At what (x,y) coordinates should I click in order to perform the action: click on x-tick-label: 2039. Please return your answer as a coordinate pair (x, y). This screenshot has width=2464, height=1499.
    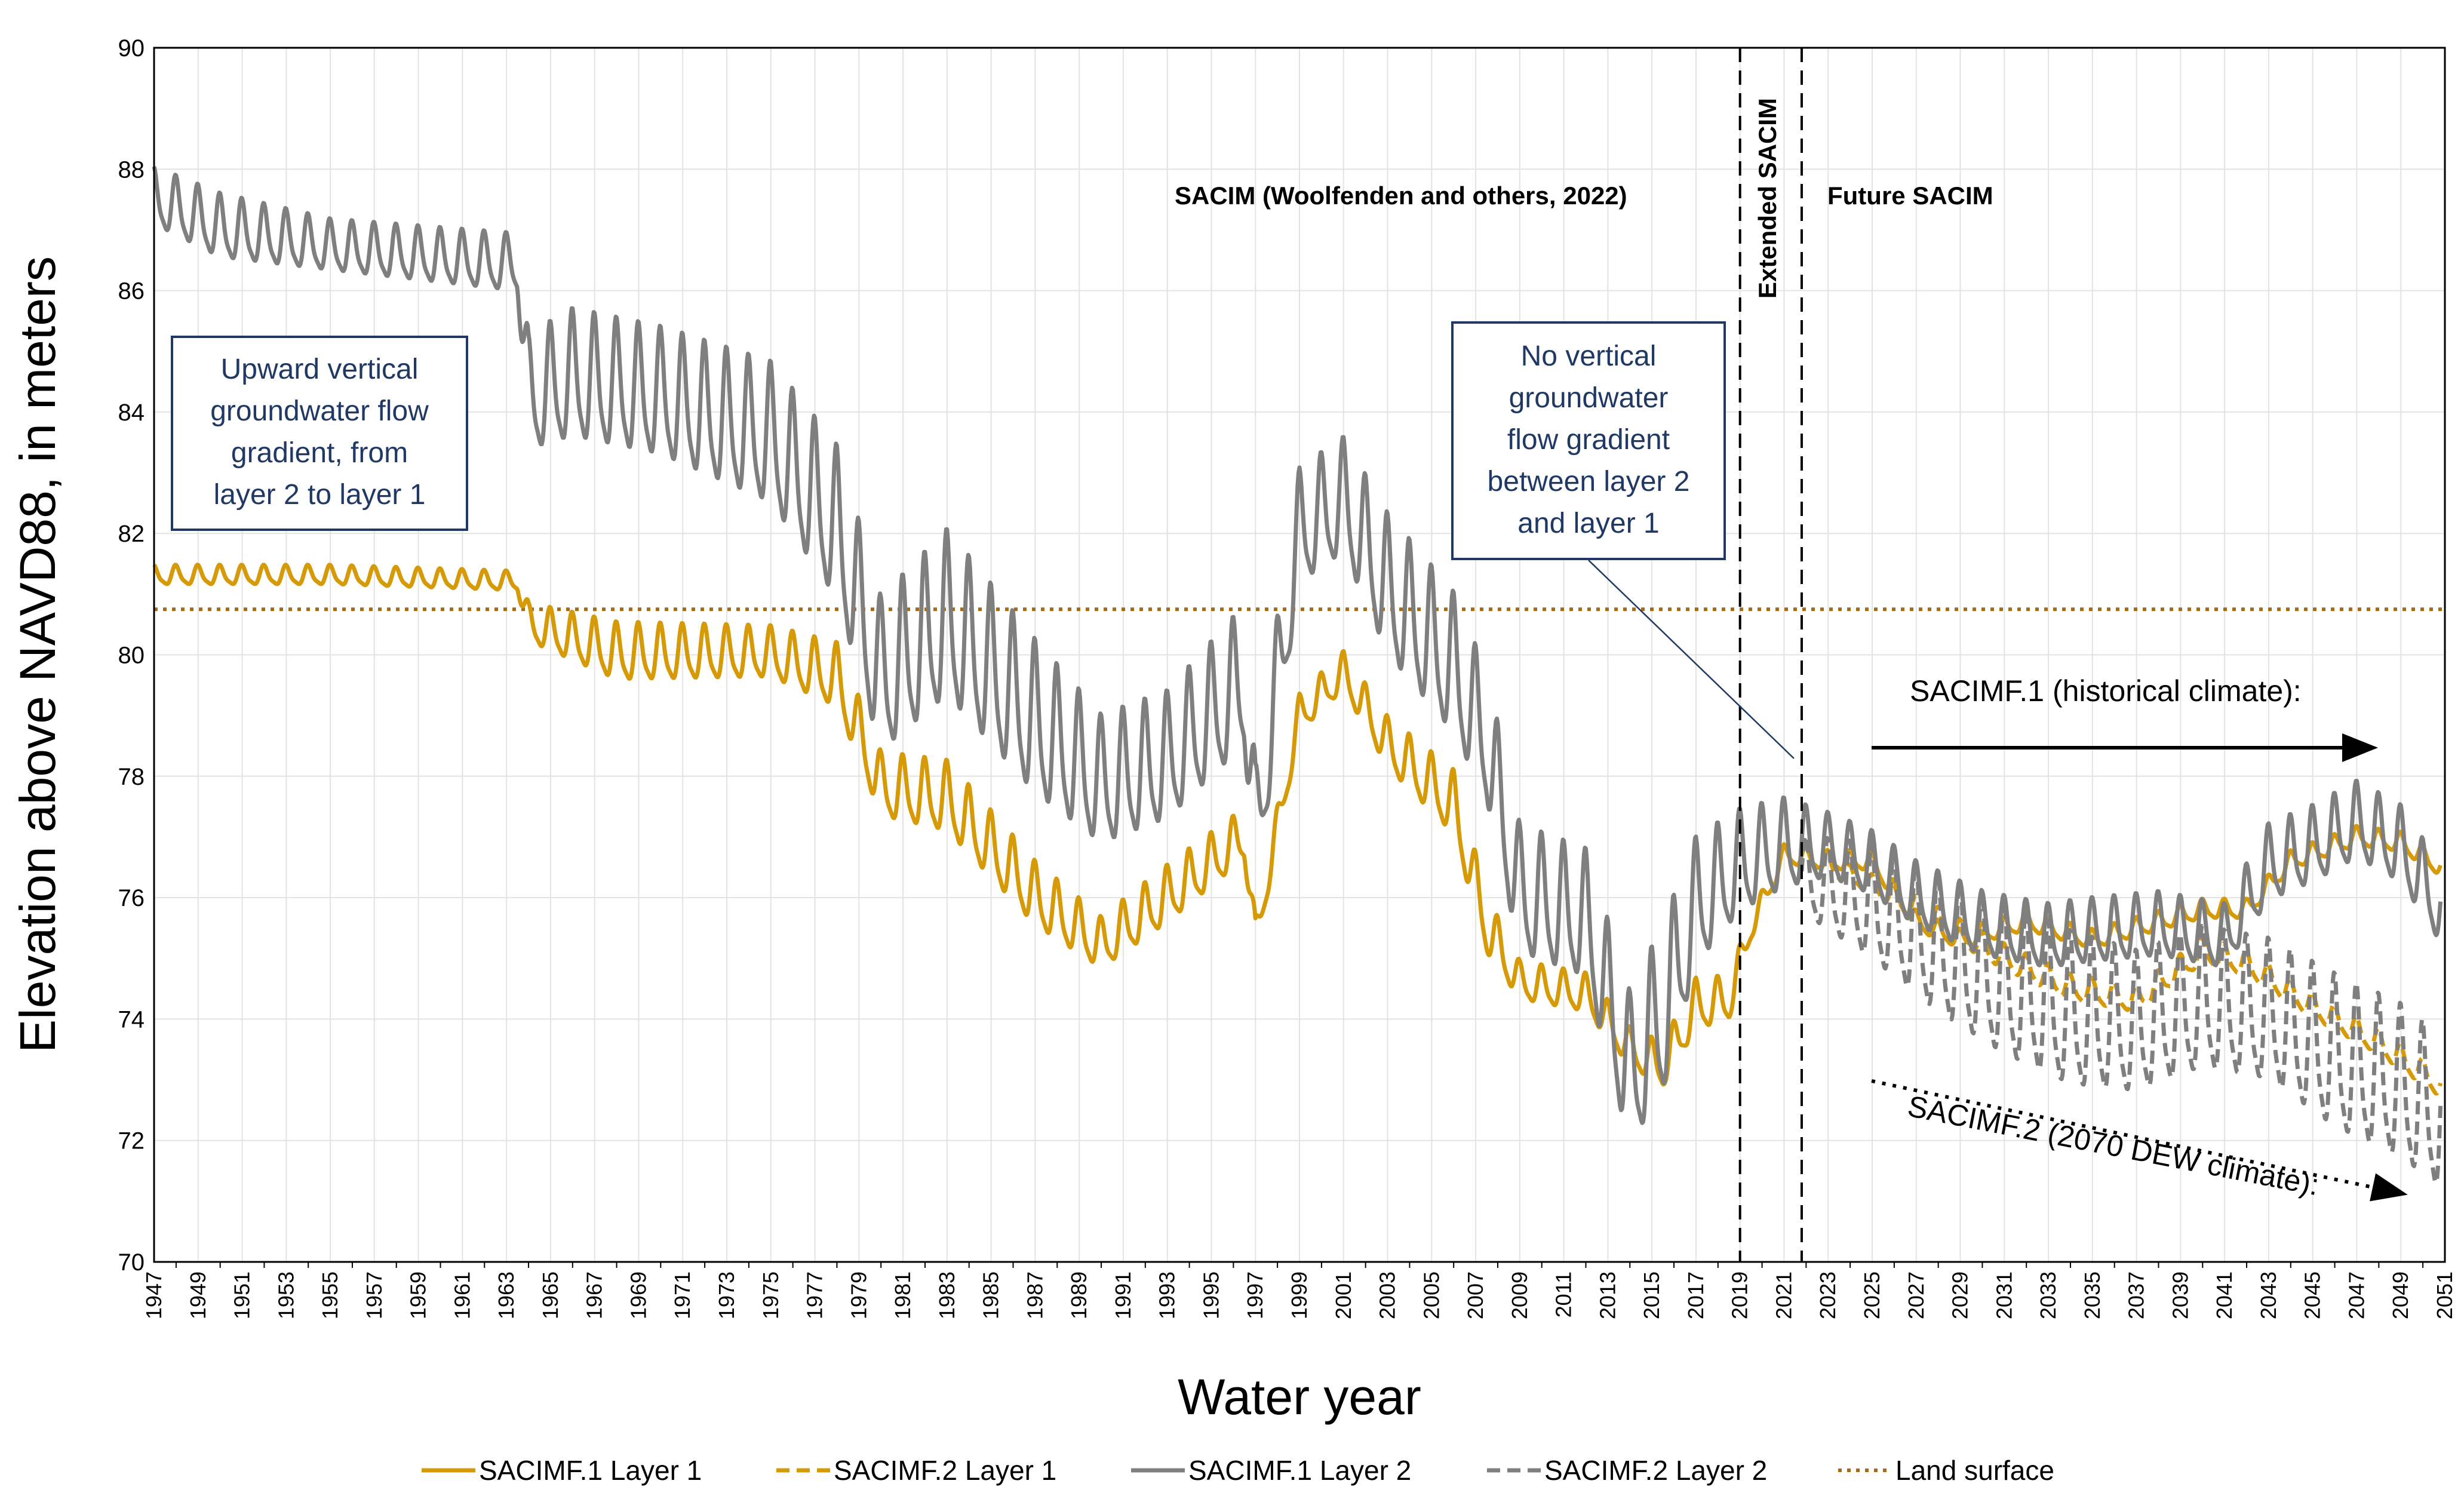
    Looking at the image, I should click on (2180, 1295).